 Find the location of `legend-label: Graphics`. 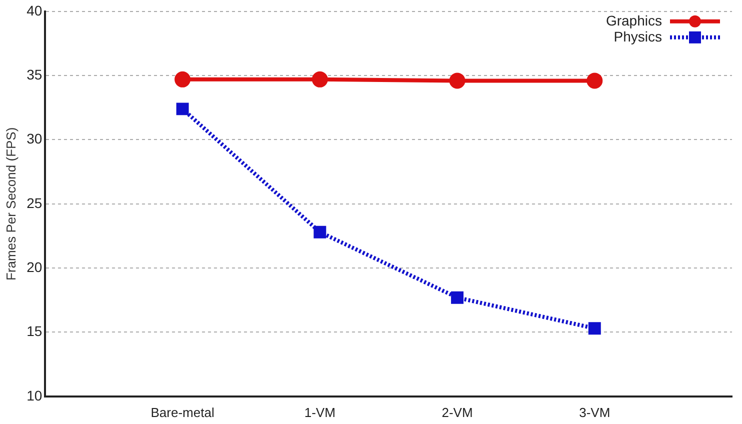

legend-label: Graphics is located at coordinates (634, 20).